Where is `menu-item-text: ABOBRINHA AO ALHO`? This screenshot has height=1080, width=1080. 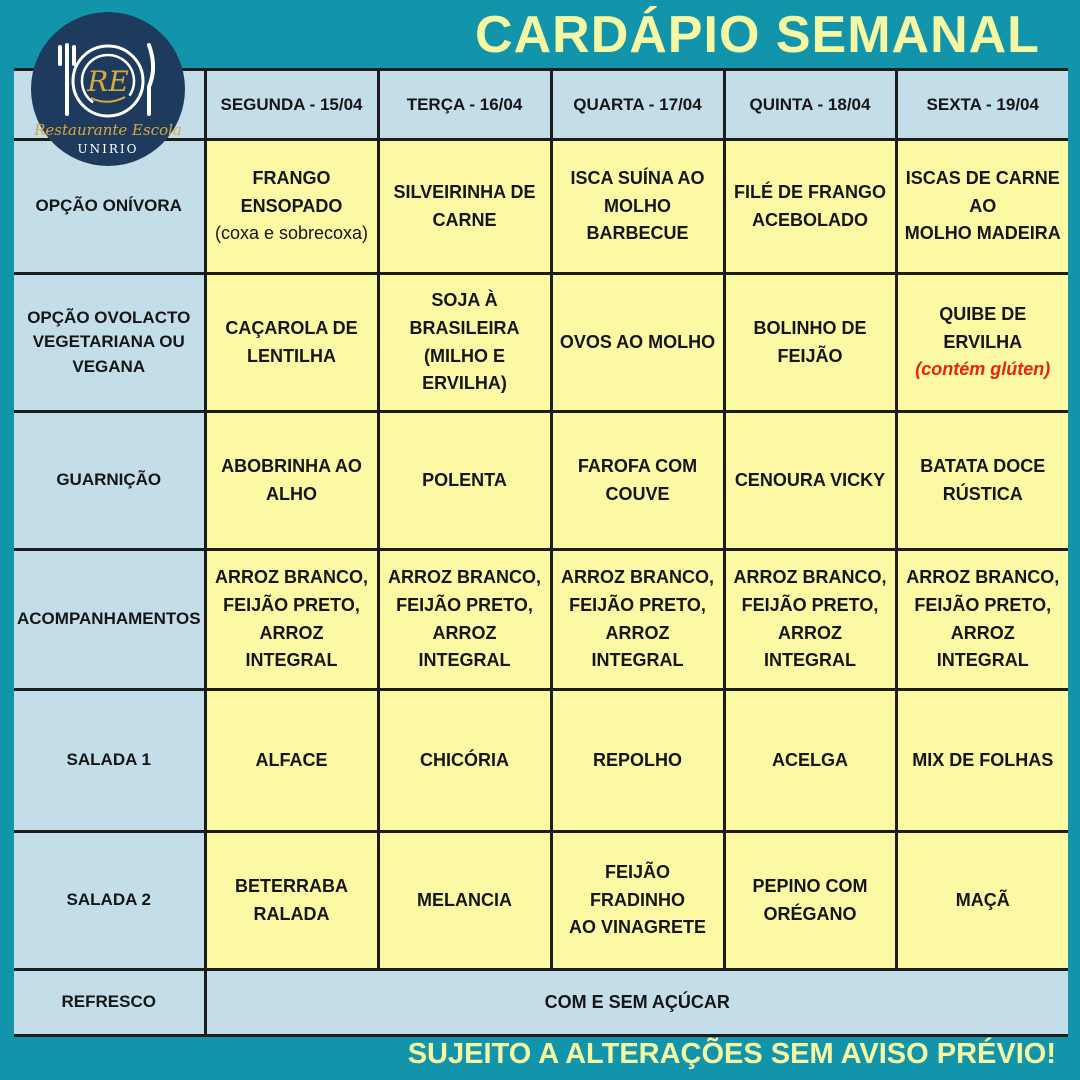
menu-item-text: ABOBRINHA AO ALHO is located at coordinates (291, 479).